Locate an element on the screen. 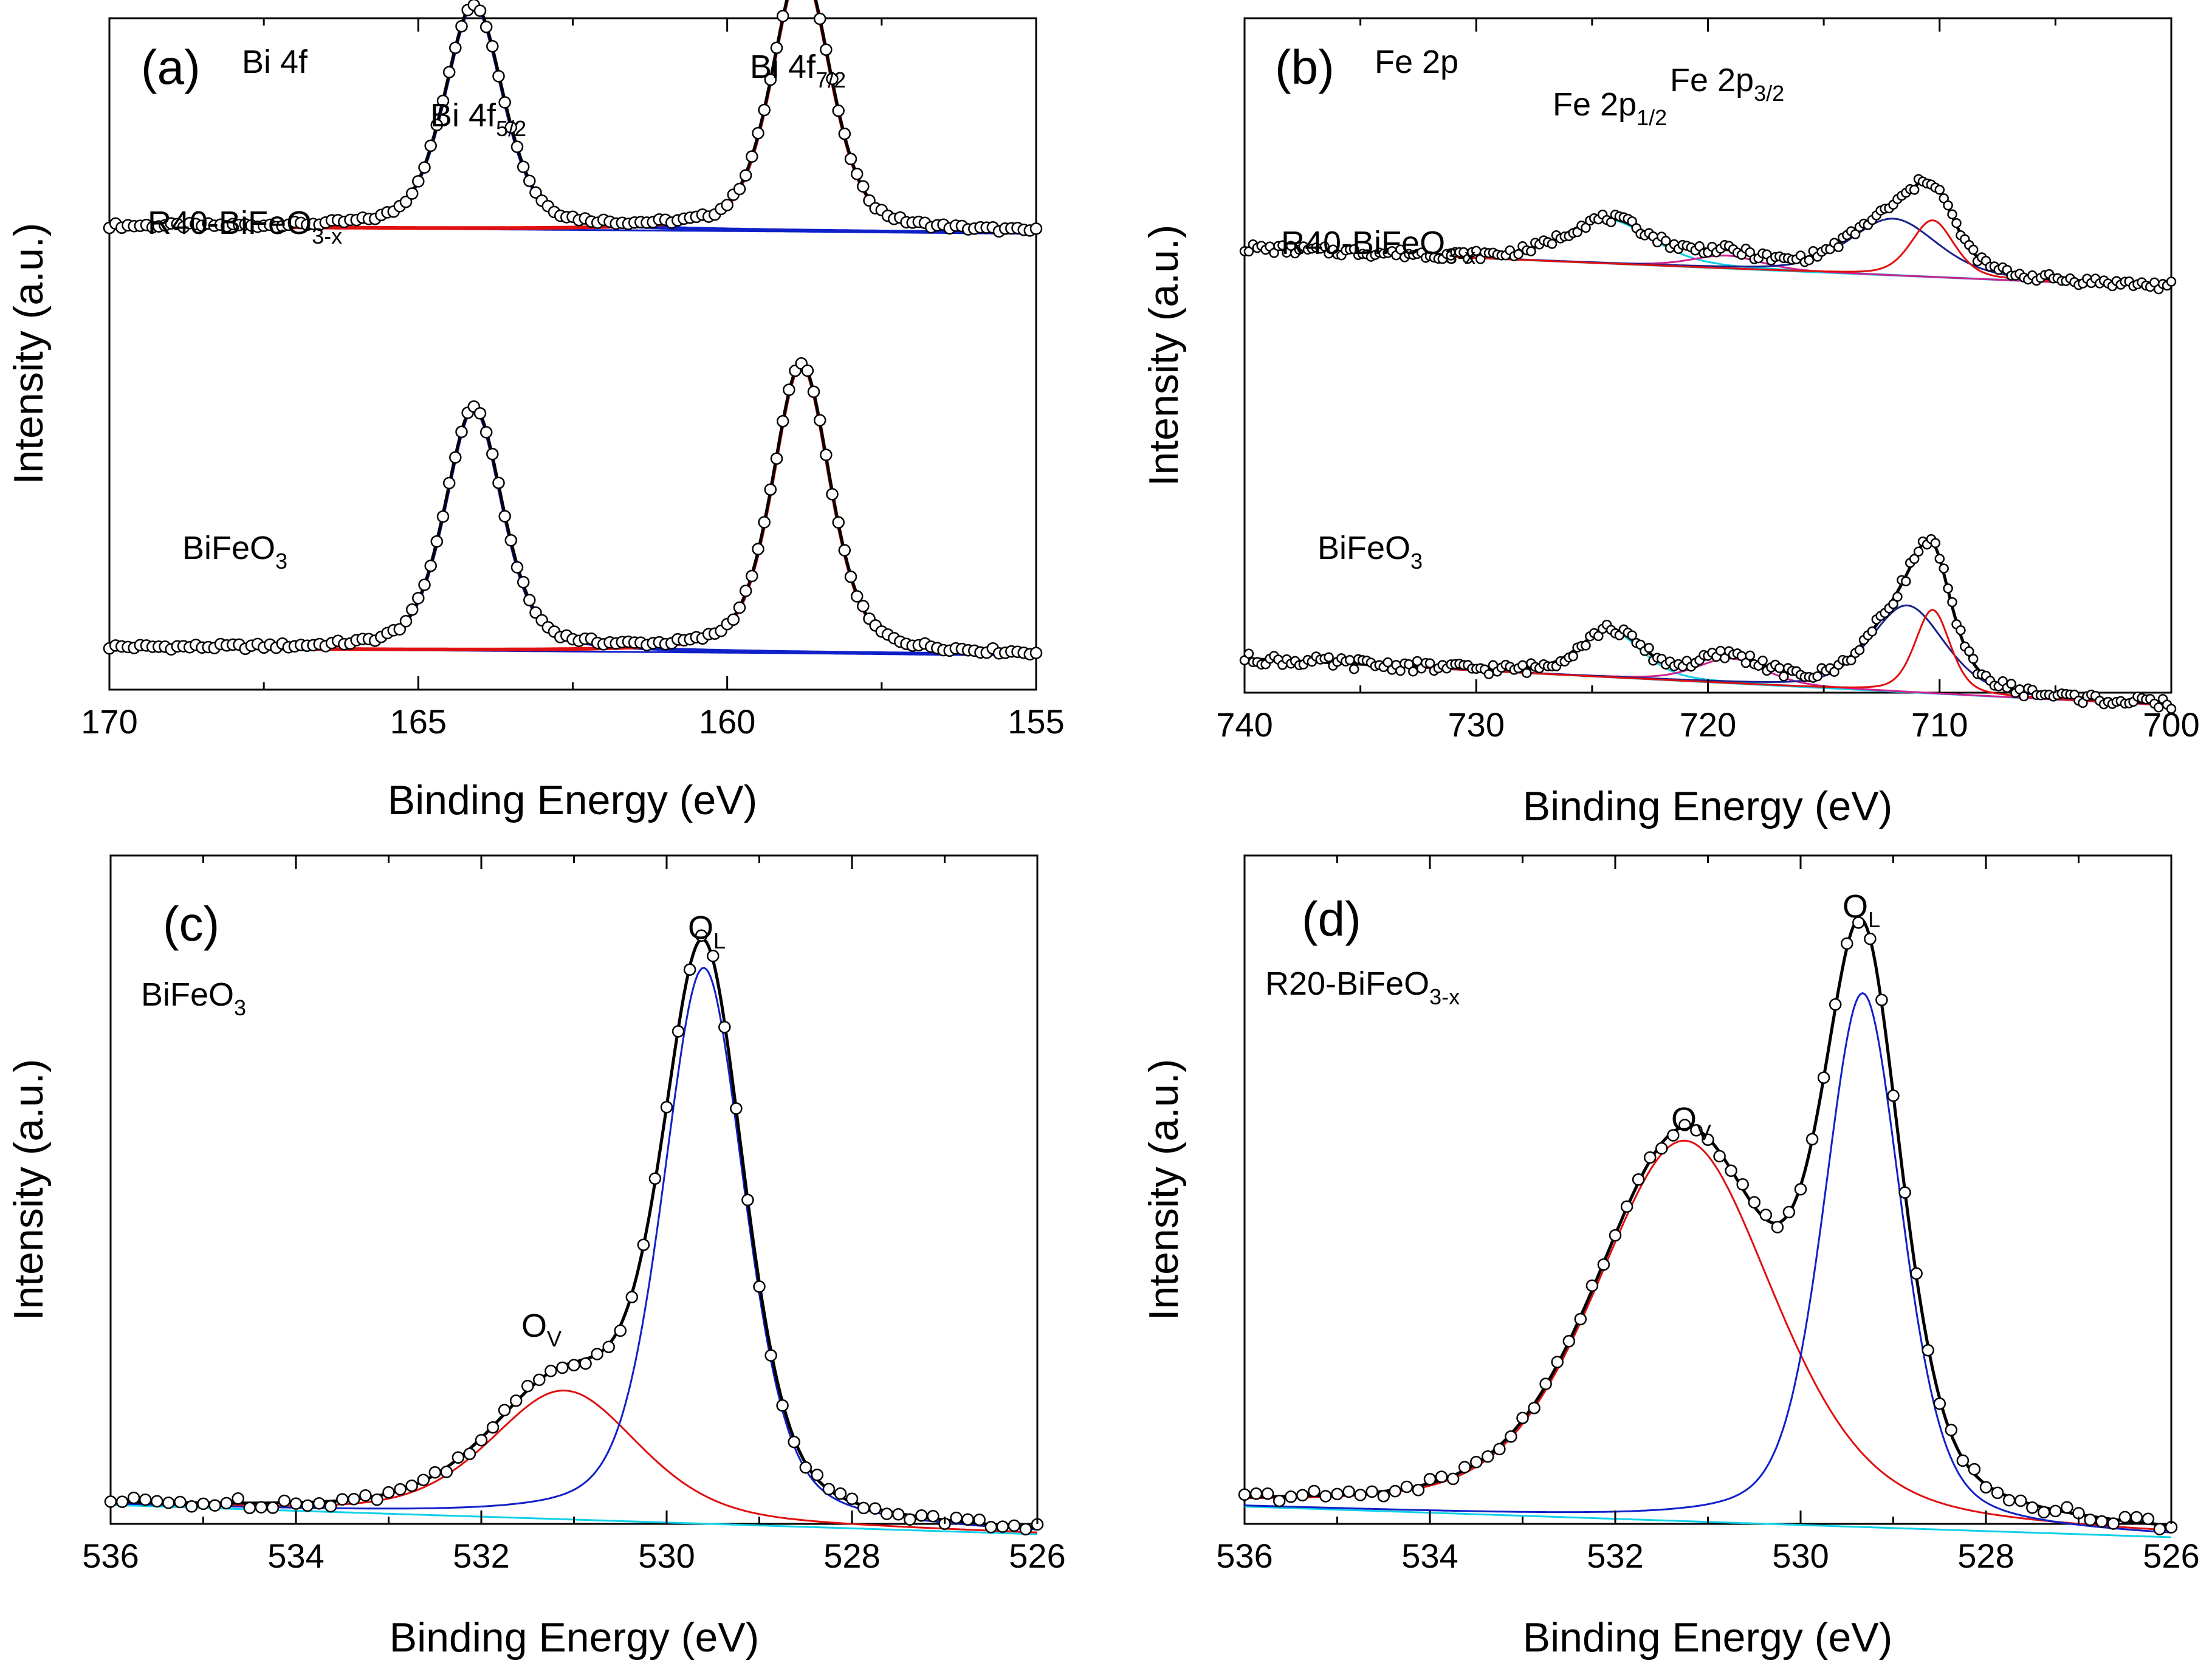 Image resolution: width=2212 pixels, height=1677 pixels. panel-tag: (b) is located at coordinates (1304, 67).